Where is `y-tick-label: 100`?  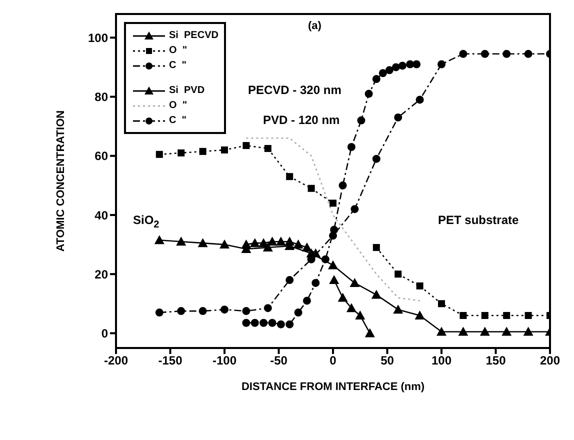 y-tick-label: 100 is located at coordinates (98, 37).